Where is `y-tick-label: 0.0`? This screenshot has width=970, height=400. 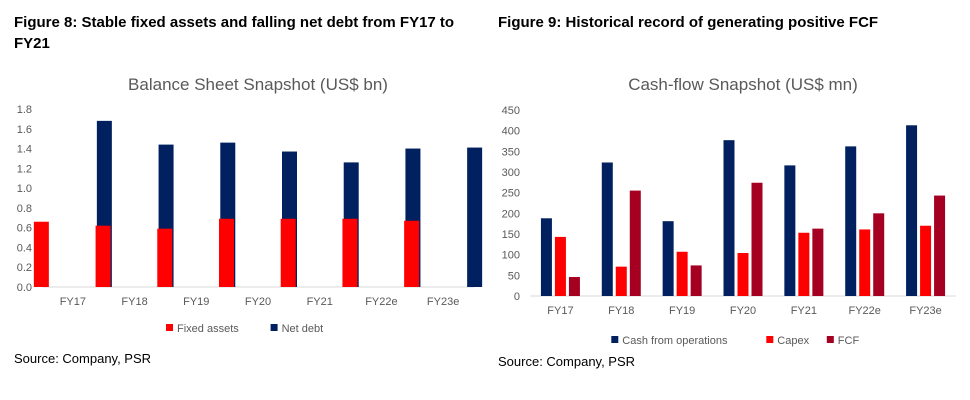
y-tick-label: 0.0 is located at coordinates (24, 288).